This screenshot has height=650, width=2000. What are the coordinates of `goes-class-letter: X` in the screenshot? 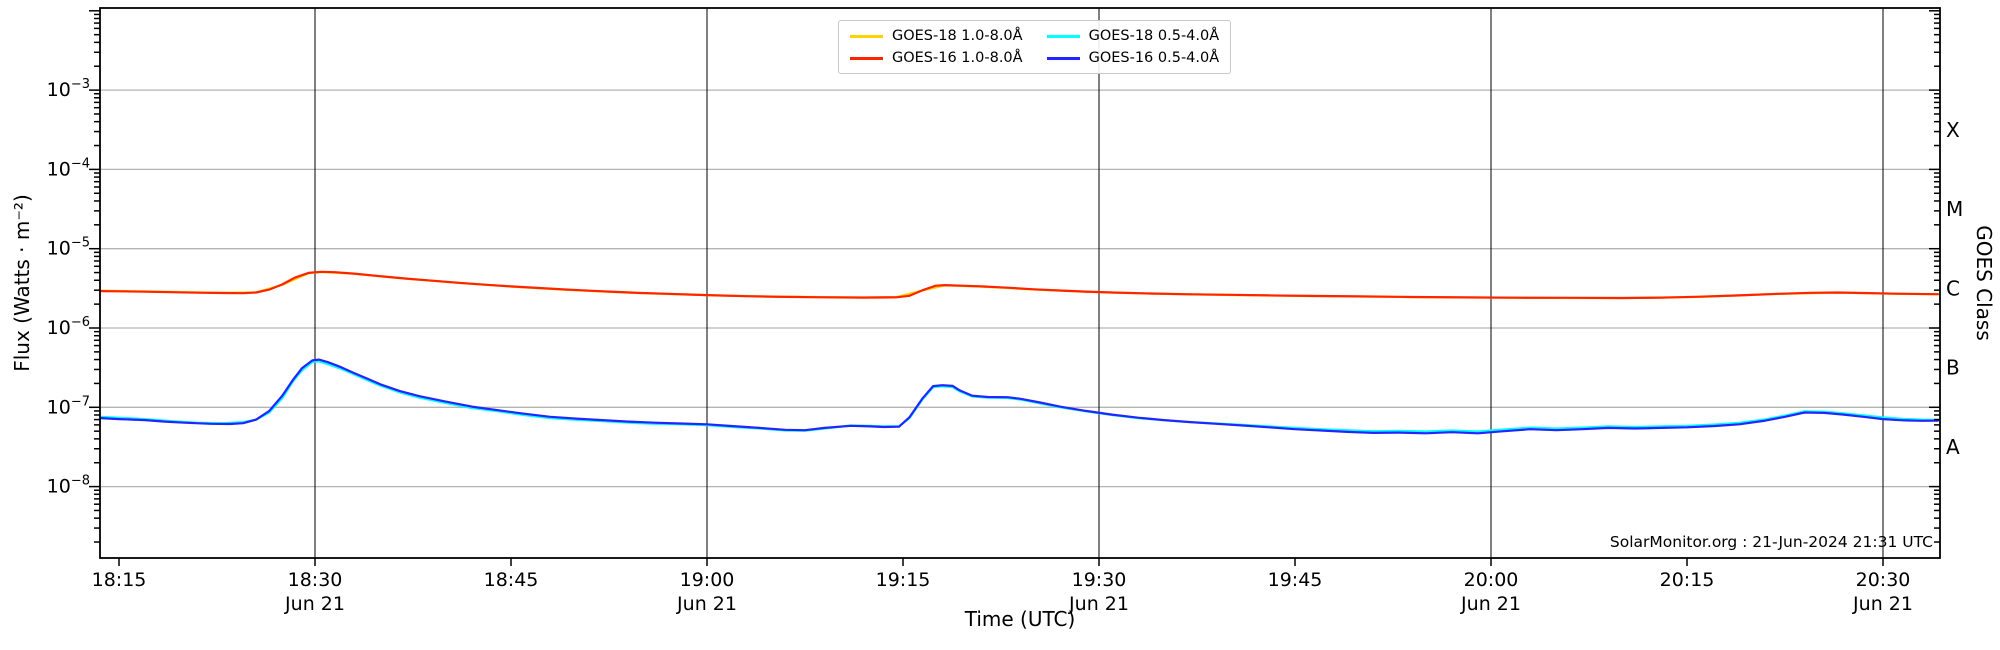 It's located at (1953, 130).